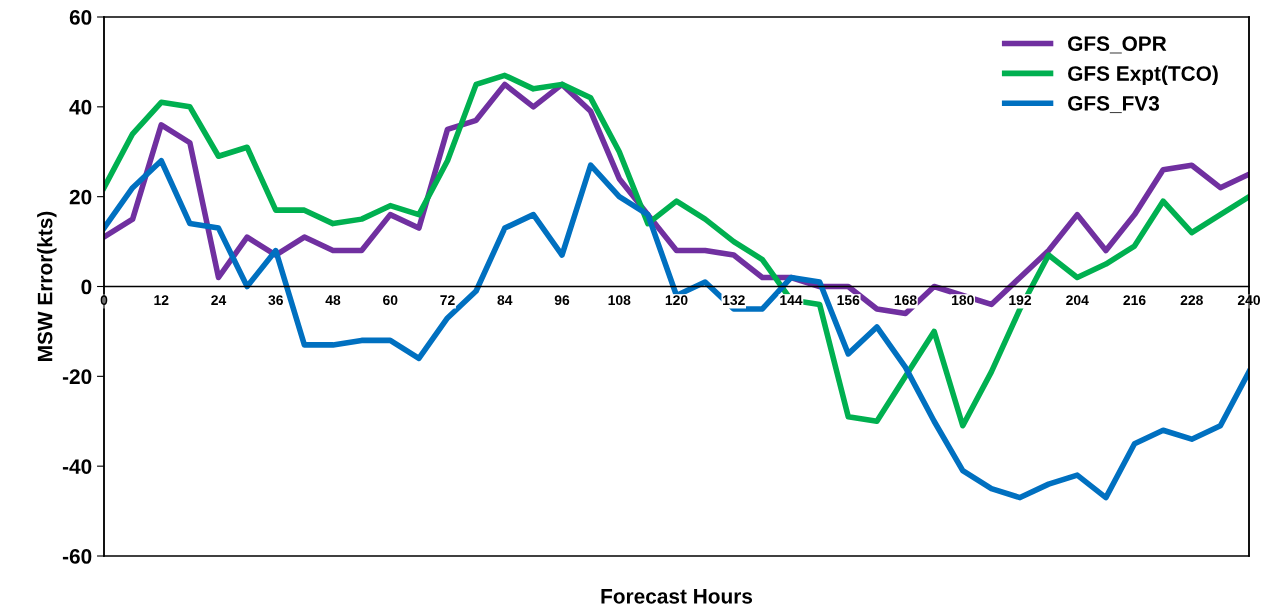 The image size is (1271, 609). I want to click on x-tick-label: 24, so click(219, 300).